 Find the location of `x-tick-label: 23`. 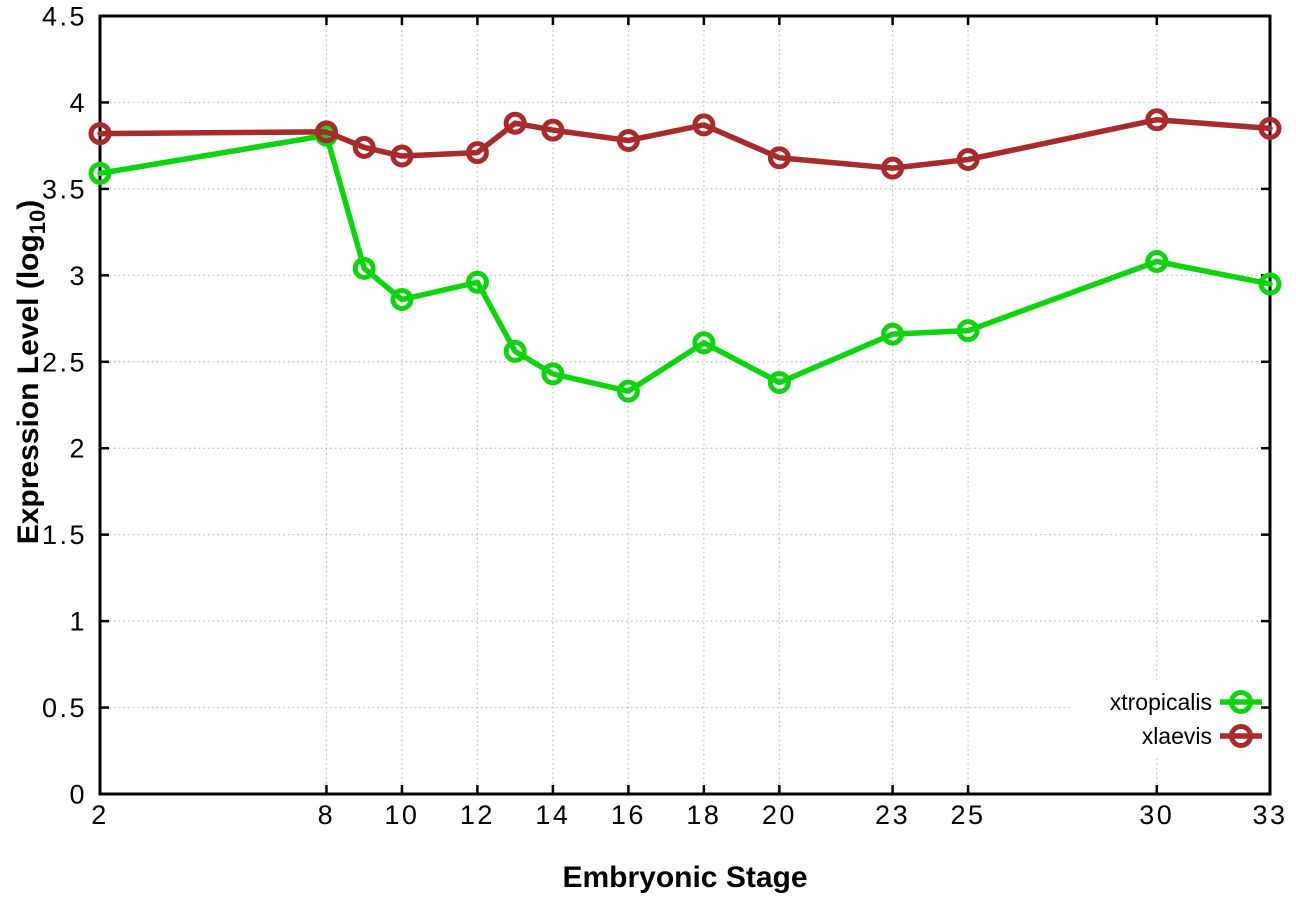

x-tick-label: 23 is located at coordinates (892, 815).